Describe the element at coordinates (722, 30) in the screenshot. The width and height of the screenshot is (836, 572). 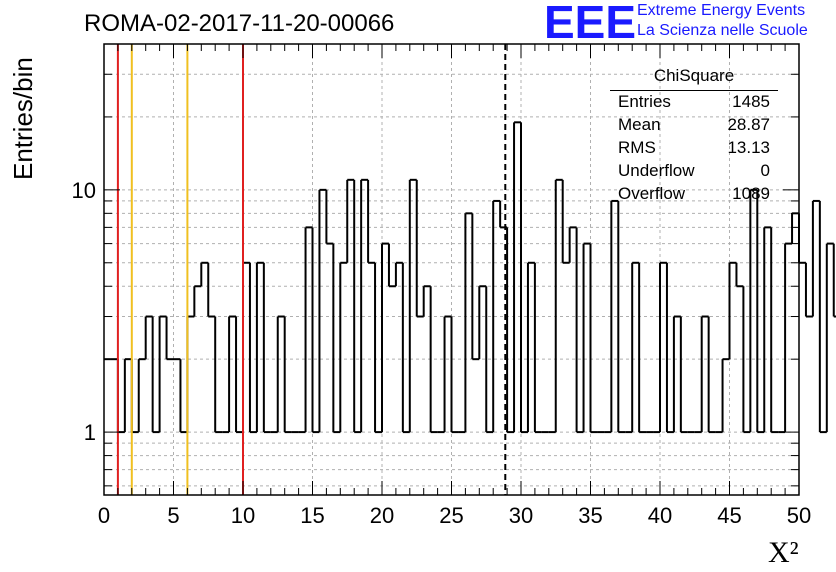
I see `brand-line-2: La Scienza nelle Scuole` at that location.